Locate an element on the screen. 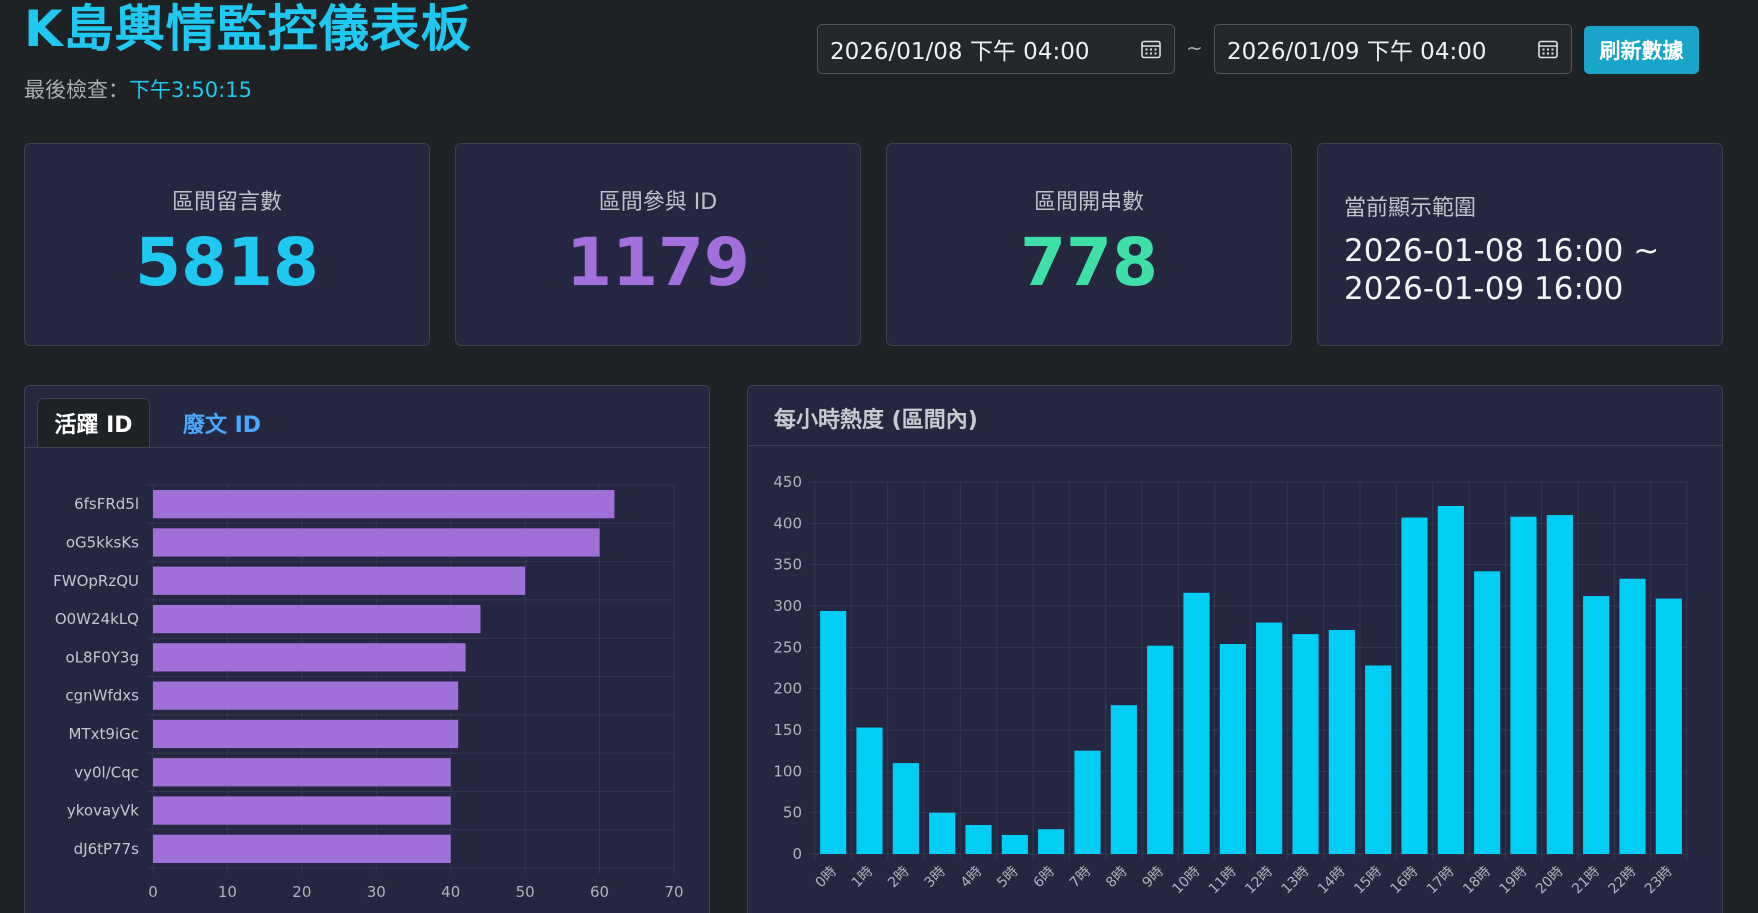 Image resolution: width=1758 pixels, height=913 pixels. hour-label: 14時 is located at coordinates (1332, 881).